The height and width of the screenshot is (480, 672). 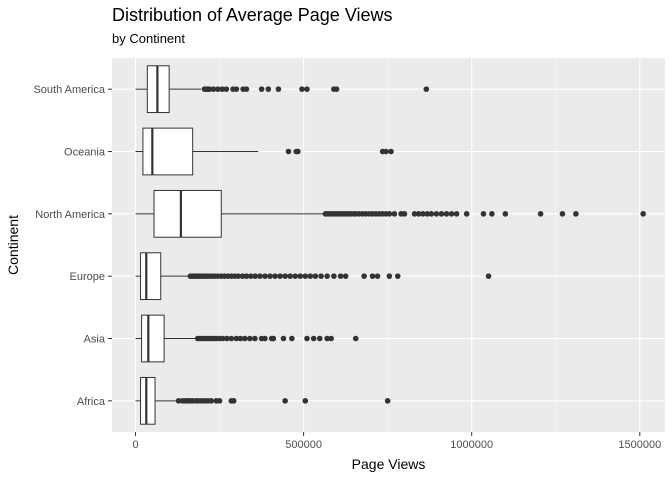 What do you see at coordinates (69, 90) in the screenshot?
I see `y-tick-label: South America` at bounding box center [69, 90].